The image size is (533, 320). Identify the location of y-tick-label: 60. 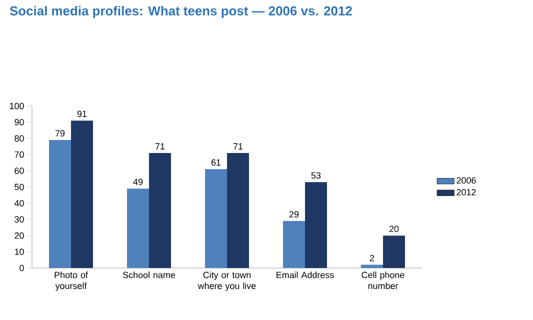
(19, 171).